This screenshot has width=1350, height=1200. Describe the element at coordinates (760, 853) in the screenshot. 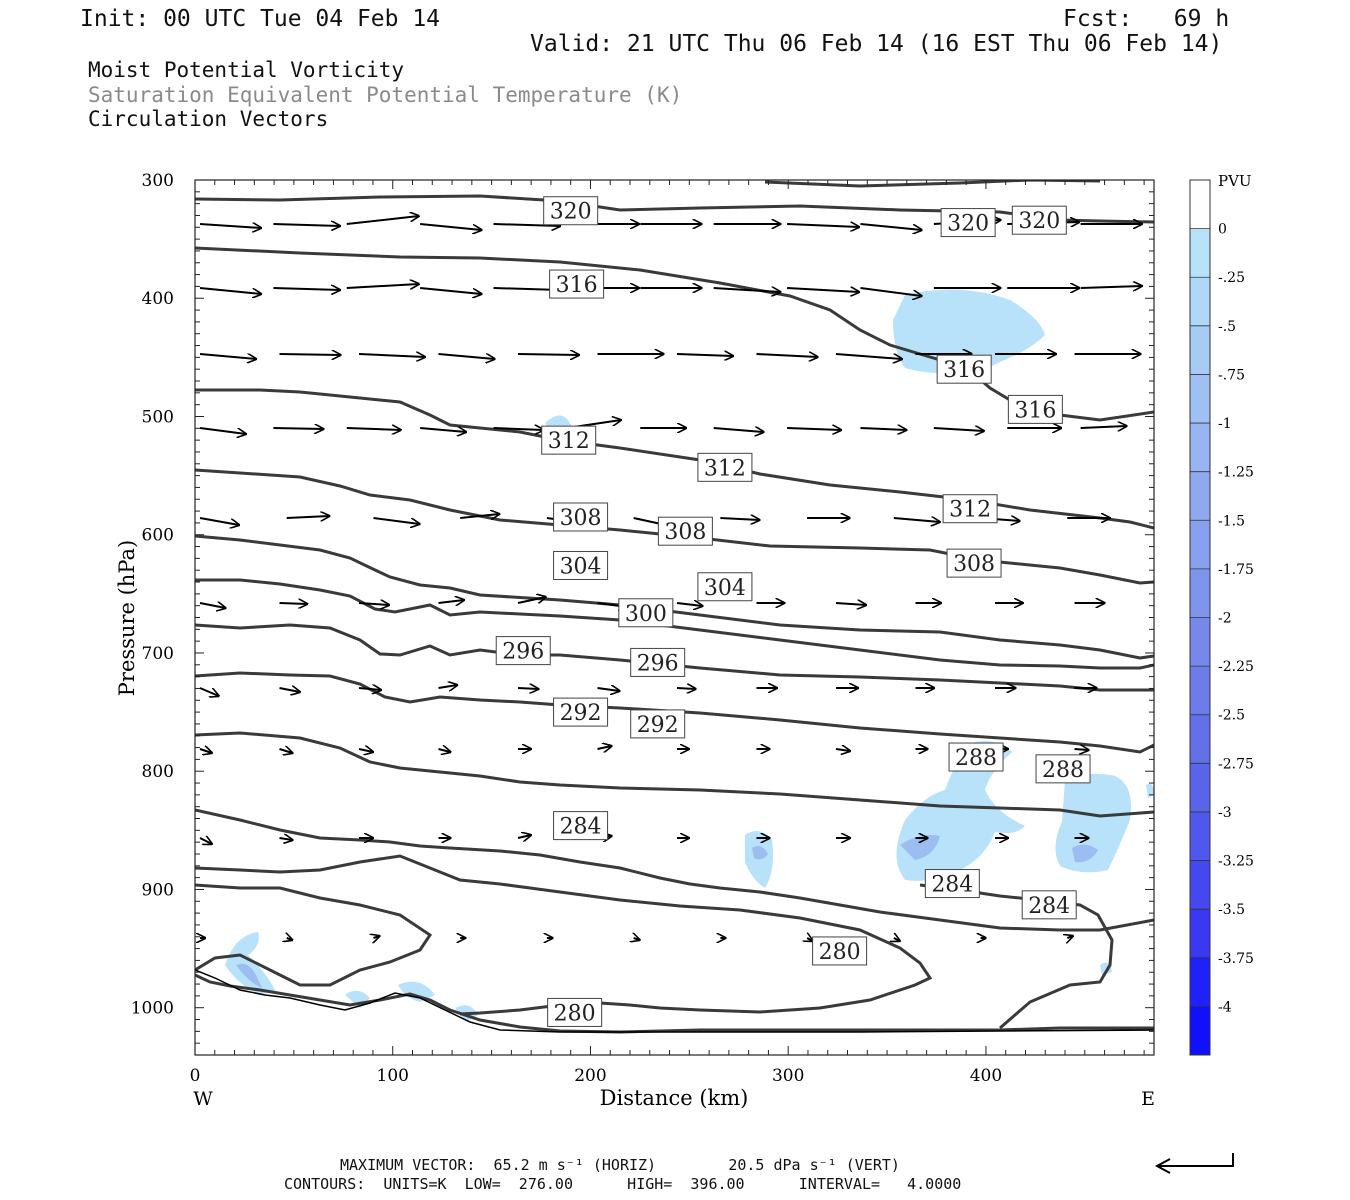

I see `mpv-region-small-blob-core` at that location.